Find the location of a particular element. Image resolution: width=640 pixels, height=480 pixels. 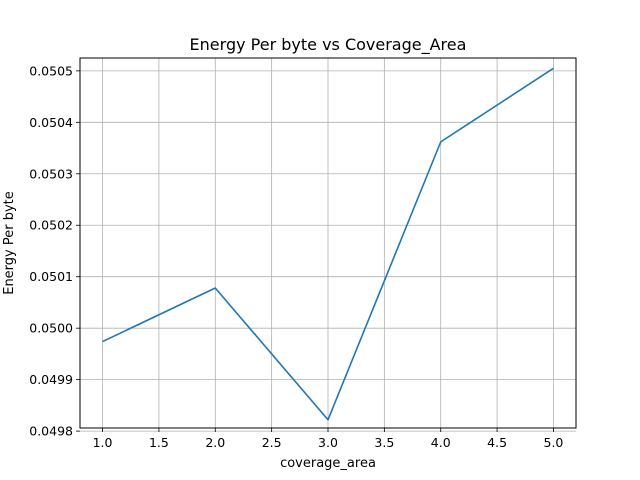

x-tick-label: 3.5 is located at coordinates (384, 442).